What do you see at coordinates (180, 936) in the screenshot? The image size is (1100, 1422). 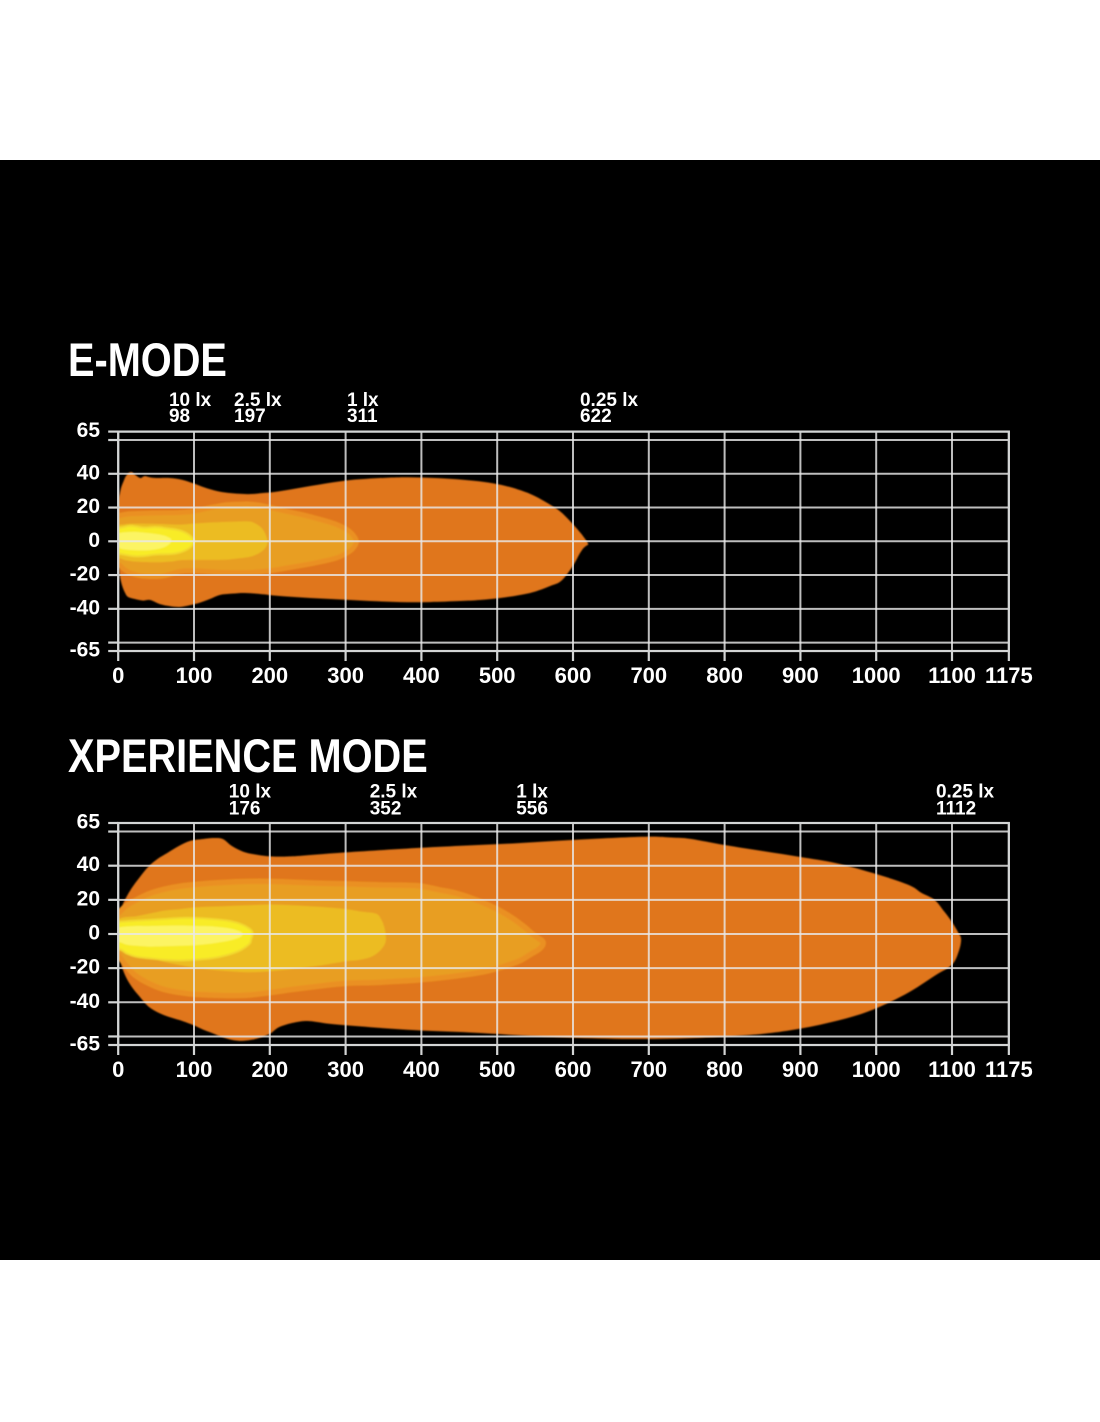 I see `beam-contour-hot-spot` at bounding box center [180, 936].